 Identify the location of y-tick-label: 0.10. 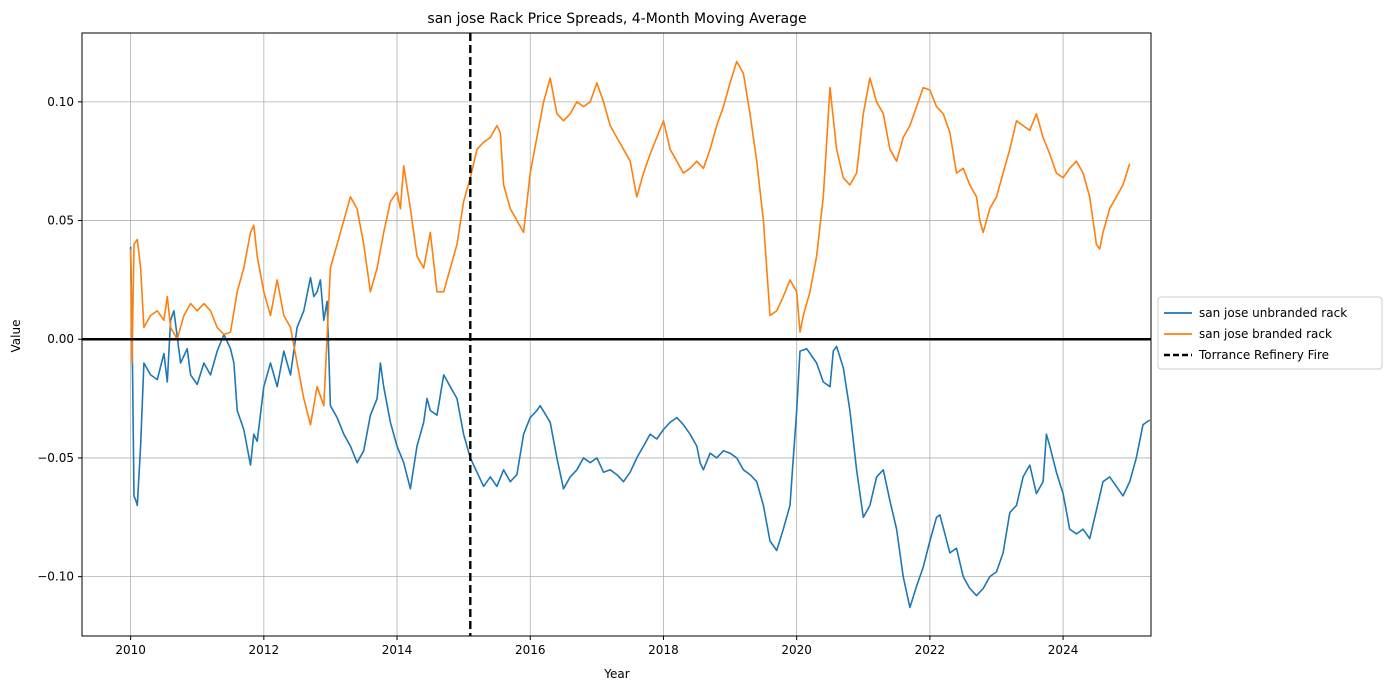
(60, 102).